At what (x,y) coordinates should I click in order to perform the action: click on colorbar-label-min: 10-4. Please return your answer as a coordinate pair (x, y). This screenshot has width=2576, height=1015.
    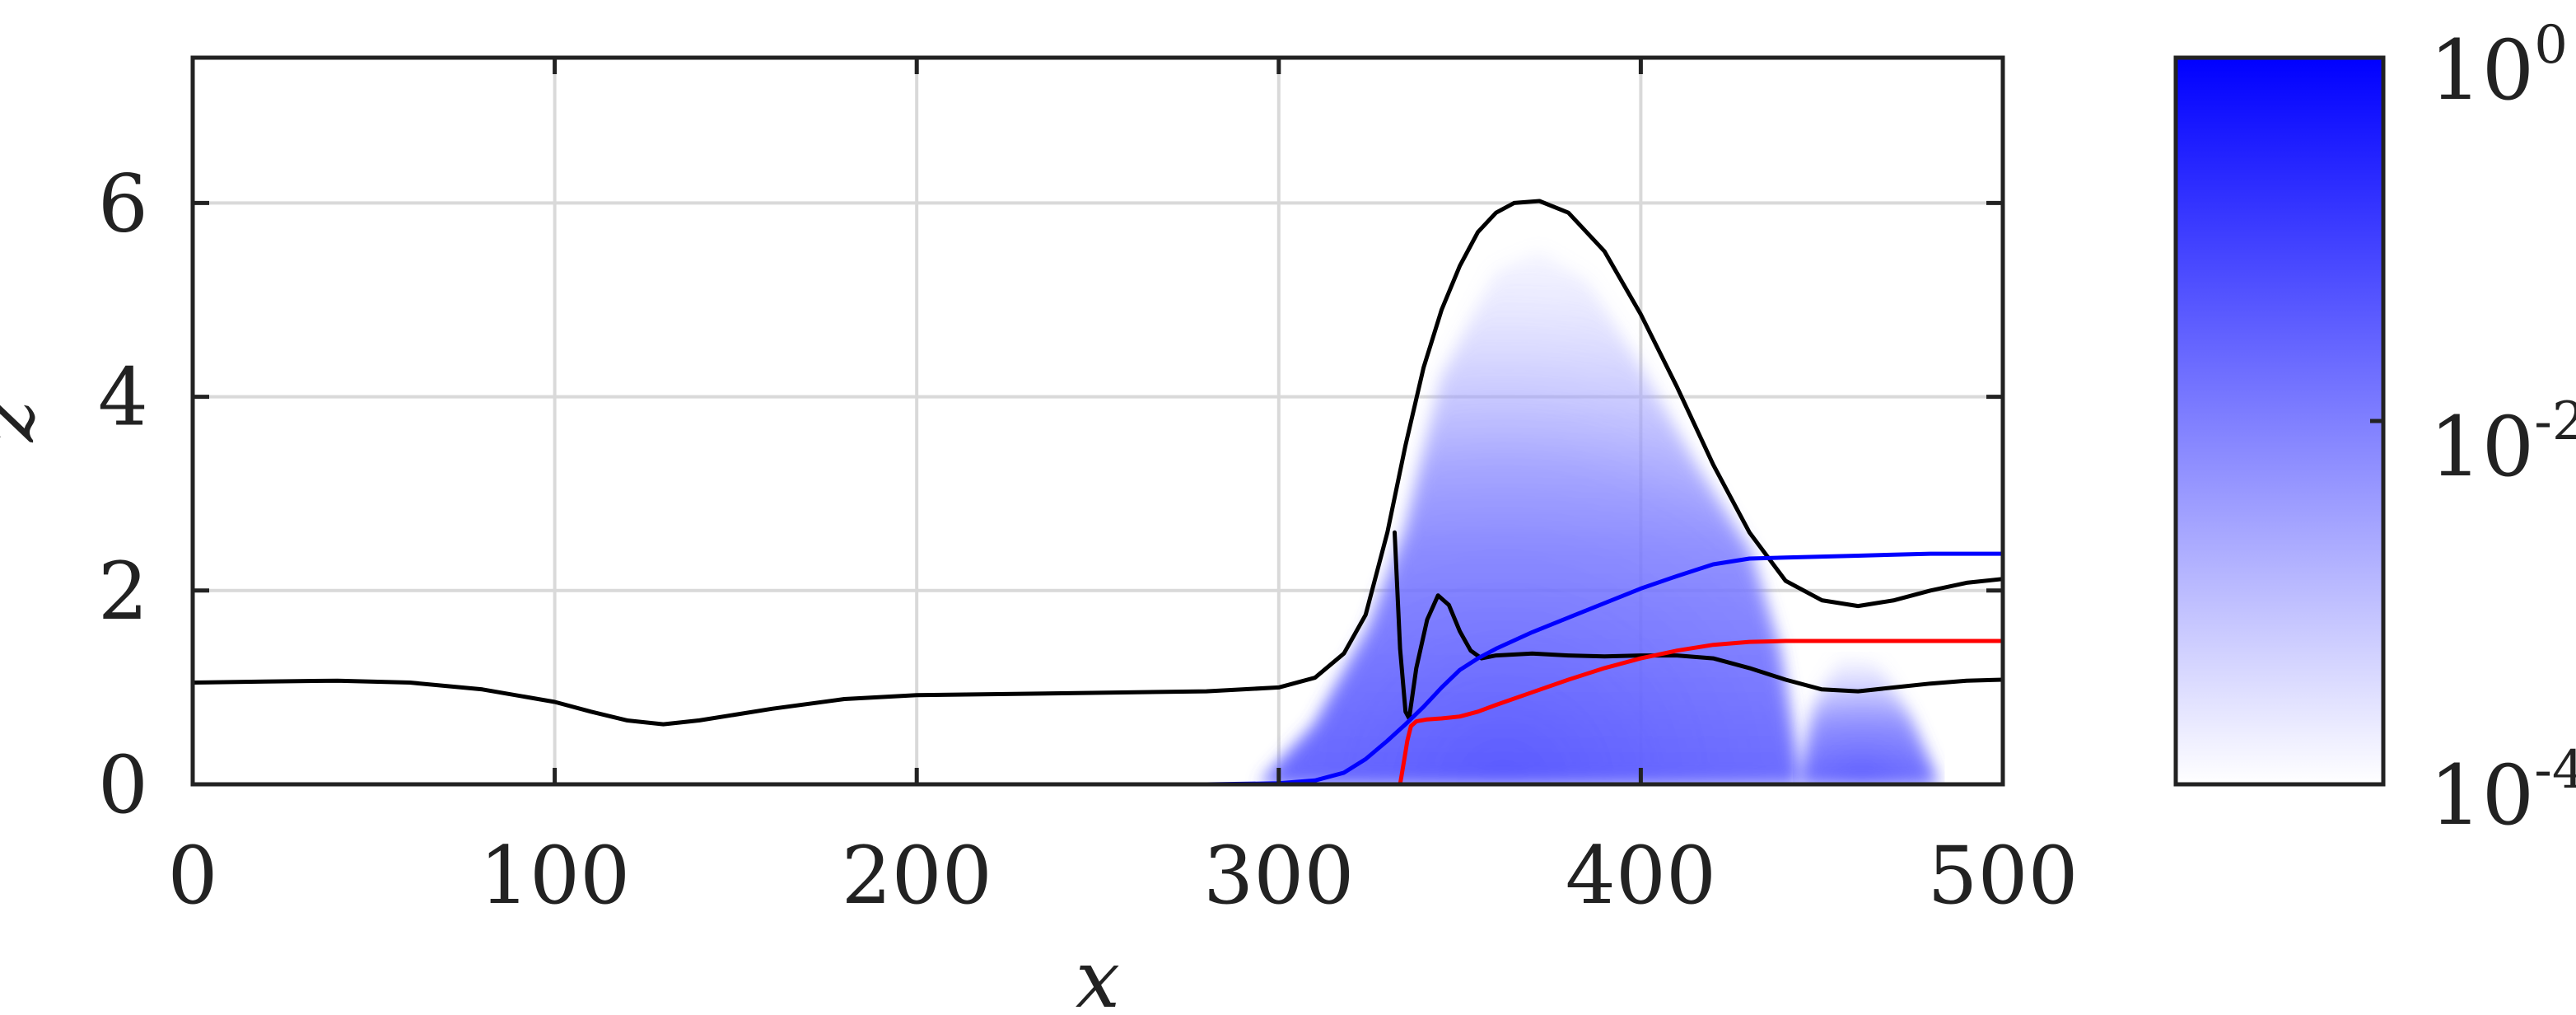
    Looking at the image, I should click on (2502, 792).